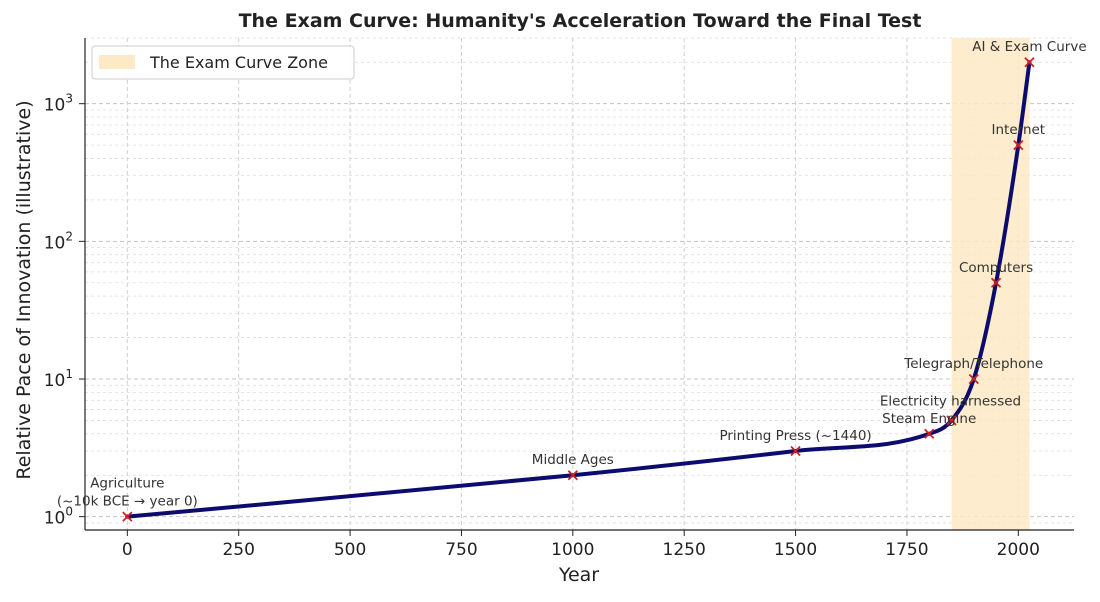  I want to click on legend-label: The Exam Curve Zone, so click(238, 62).